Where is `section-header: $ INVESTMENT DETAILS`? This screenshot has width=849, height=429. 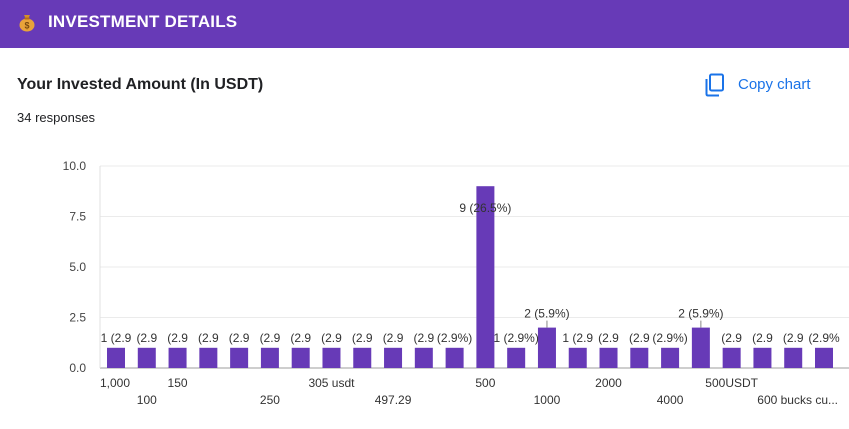
section-header: $ INVESTMENT DETAILS is located at coordinates (424, 24).